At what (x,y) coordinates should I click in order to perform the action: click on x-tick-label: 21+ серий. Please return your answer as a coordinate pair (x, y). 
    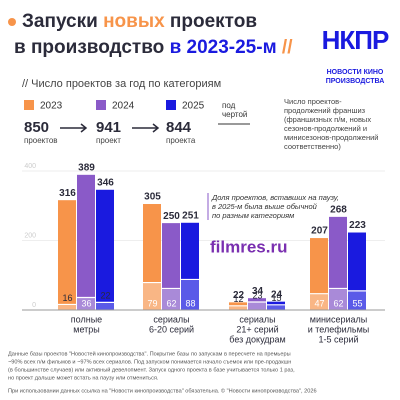
    Looking at the image, I should click on (257, 329).